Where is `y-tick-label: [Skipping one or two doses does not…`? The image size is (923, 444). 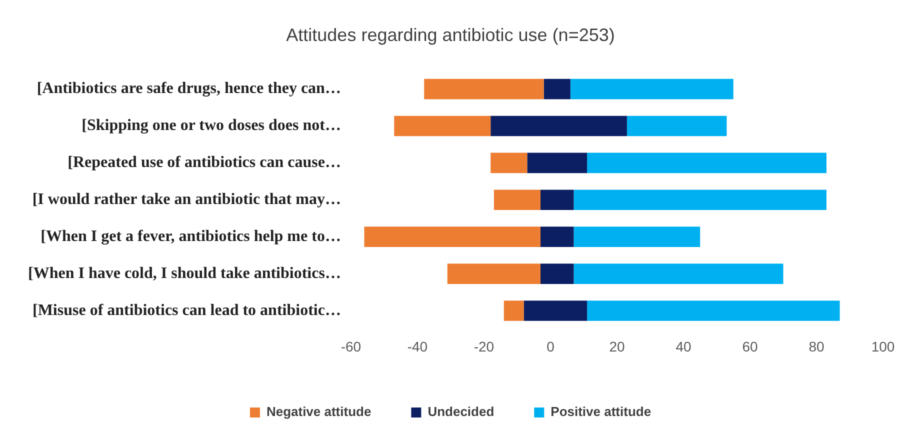
y-tick-label: [Skipping one or two doses does not… is located at coordinates (211, 125).